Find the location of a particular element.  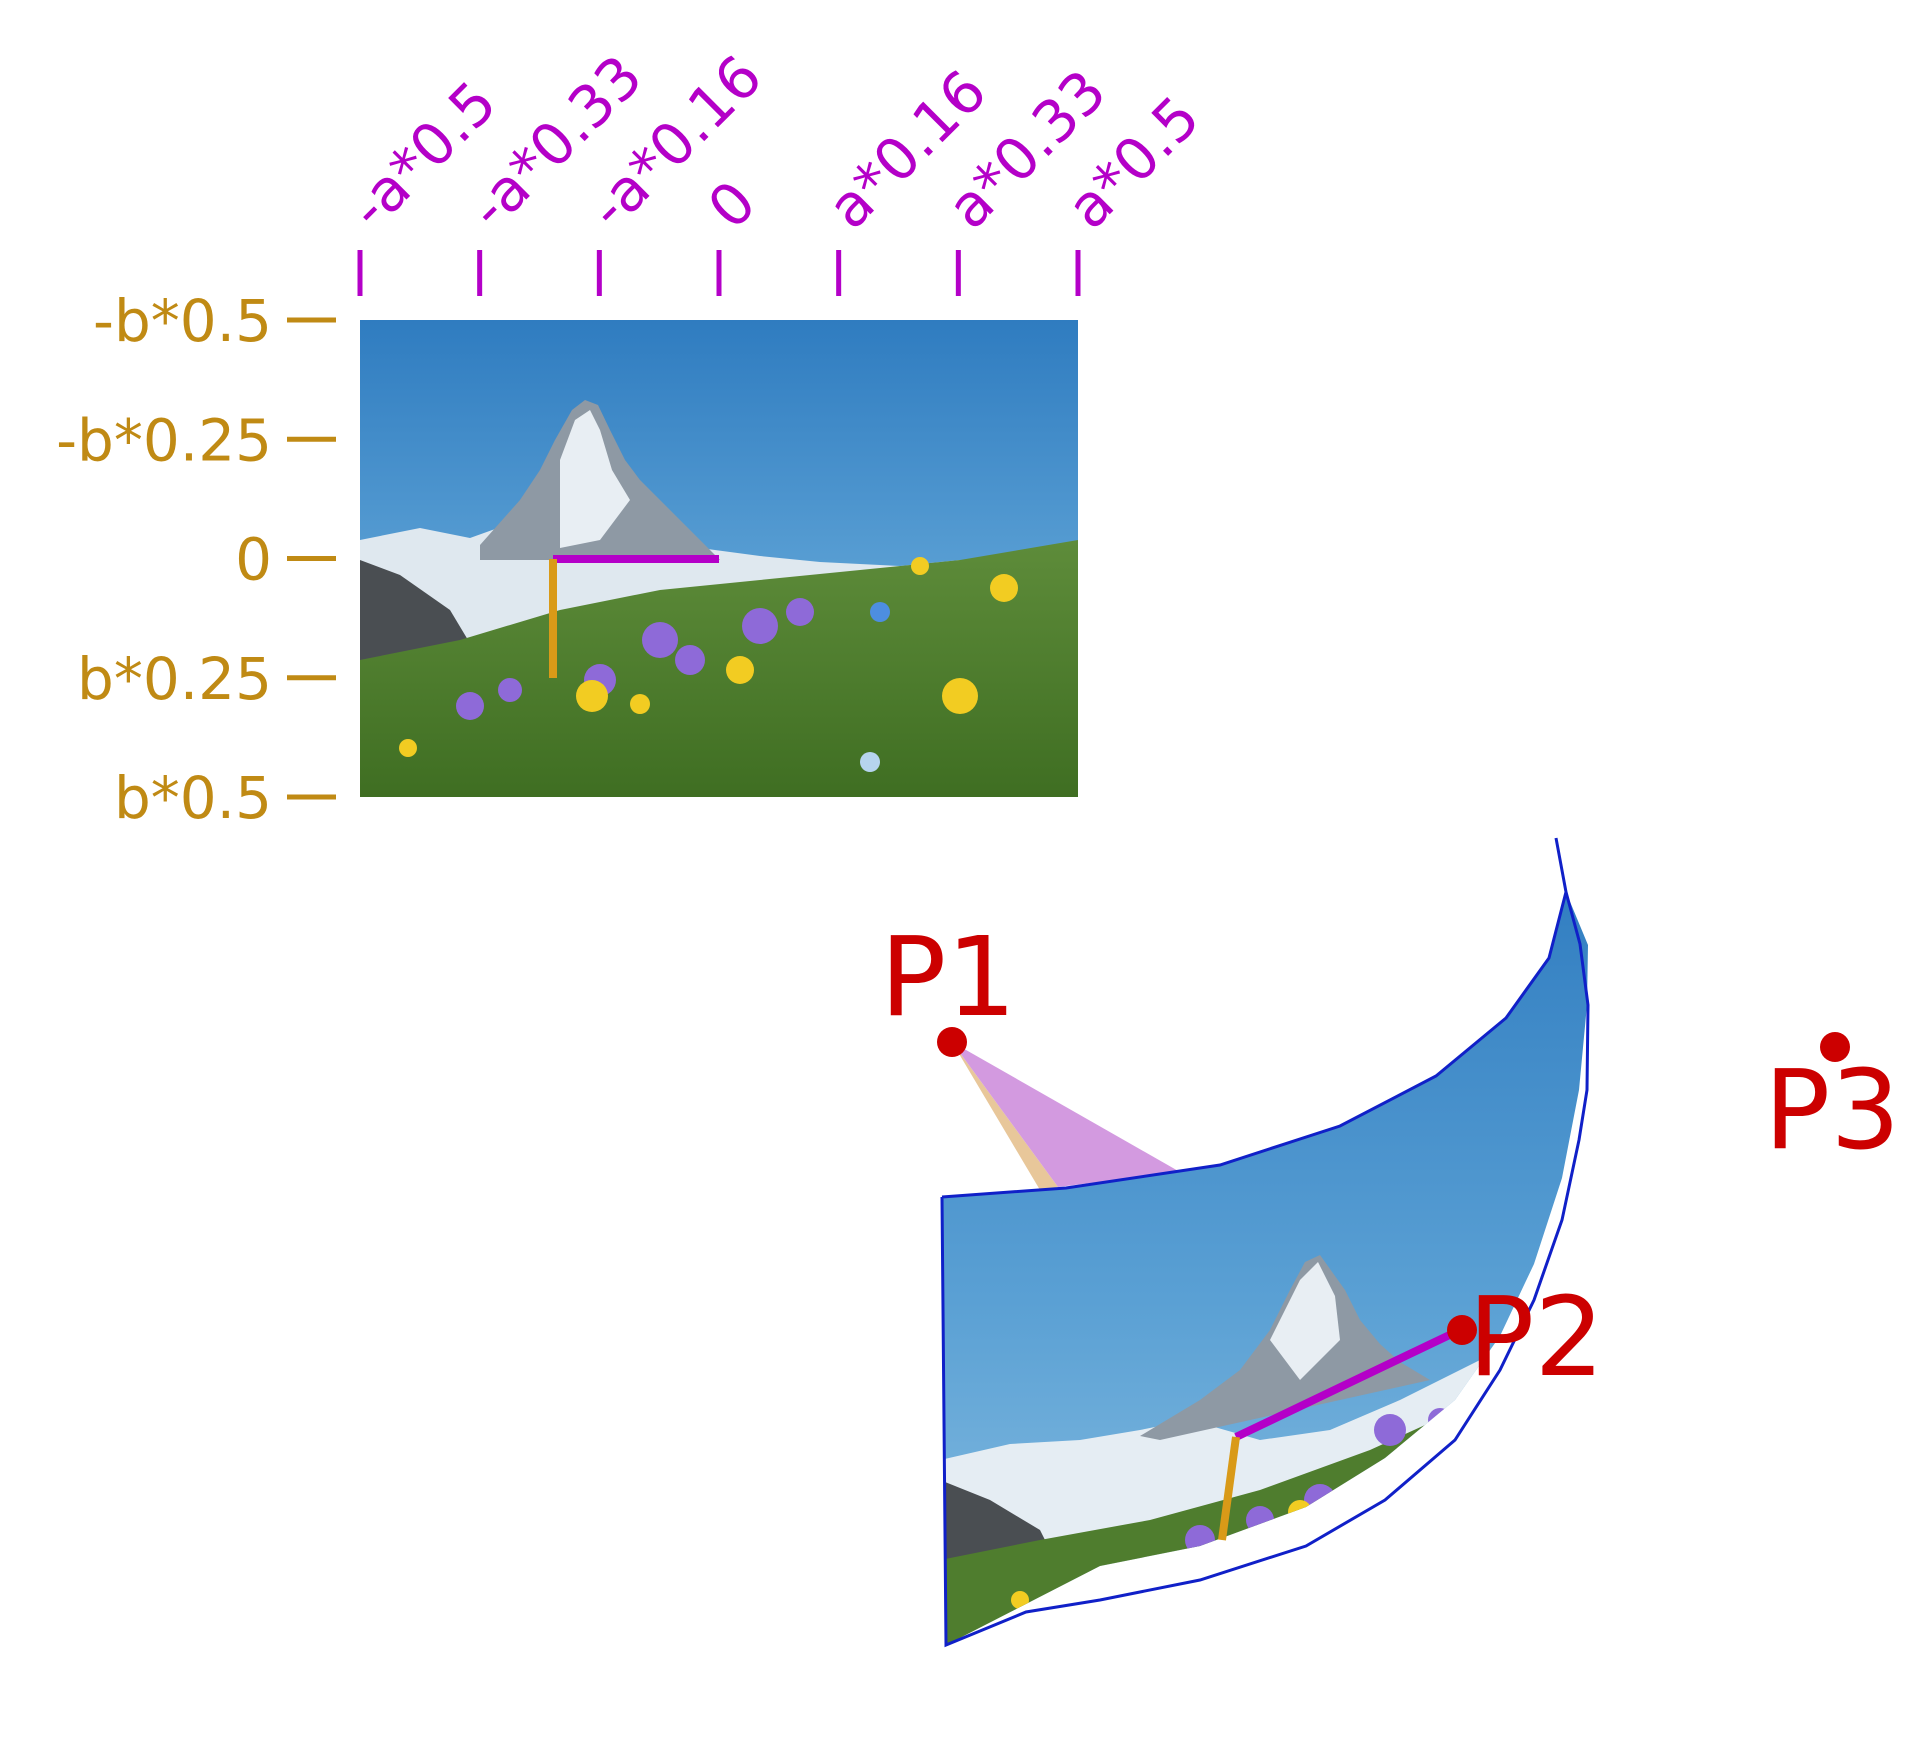

points: P1 P2 P3 is located at coordinates (1390, 1157).